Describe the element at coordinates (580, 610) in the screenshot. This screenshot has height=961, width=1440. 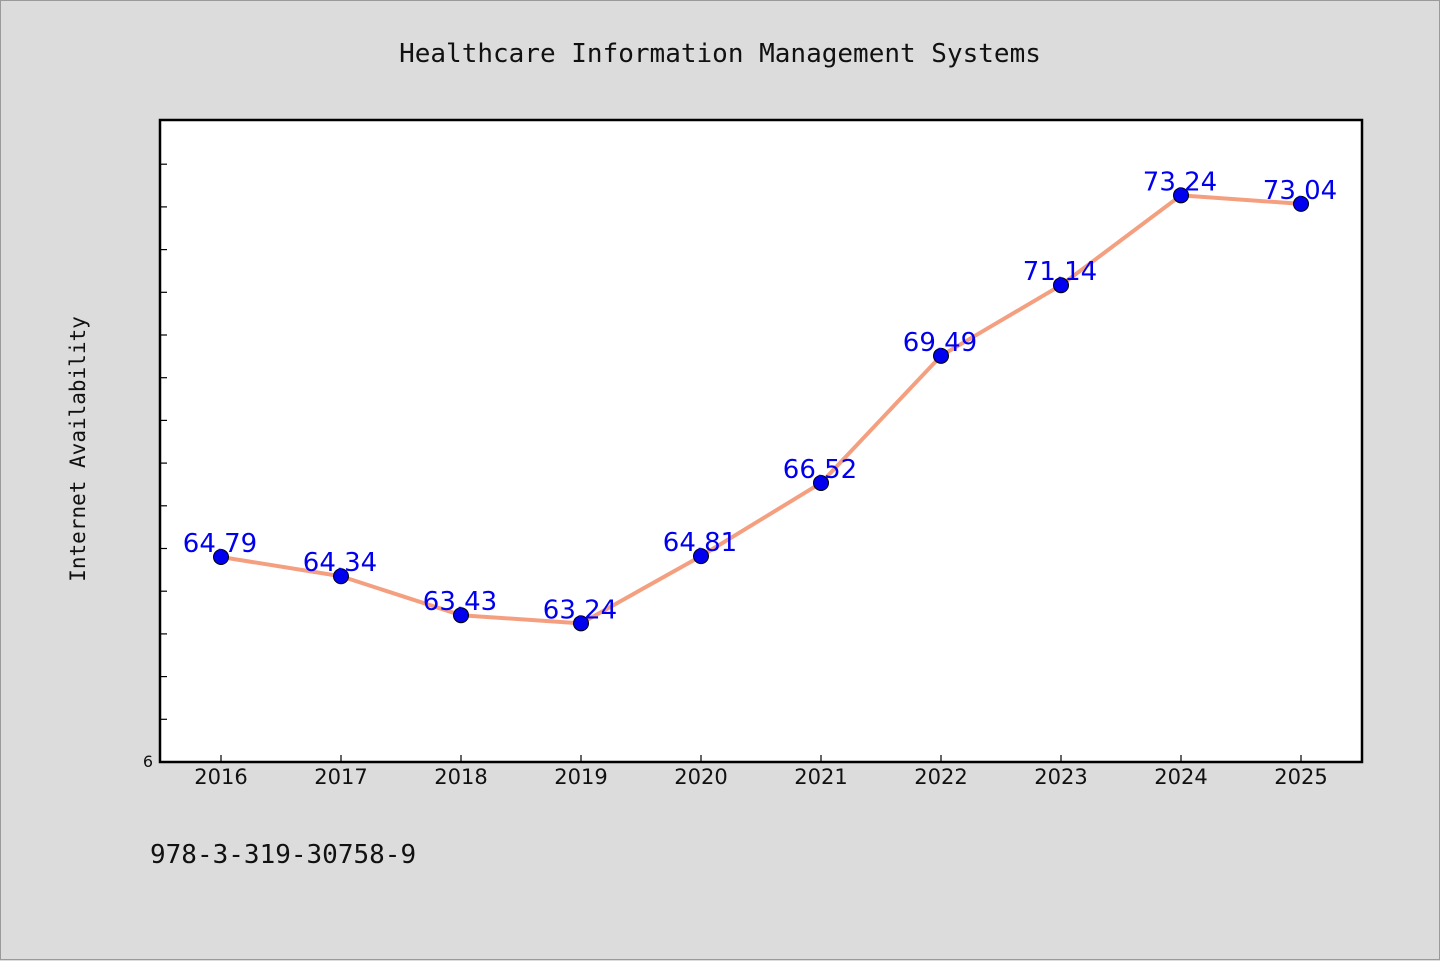
I see `data-label: 63.24` at that location.